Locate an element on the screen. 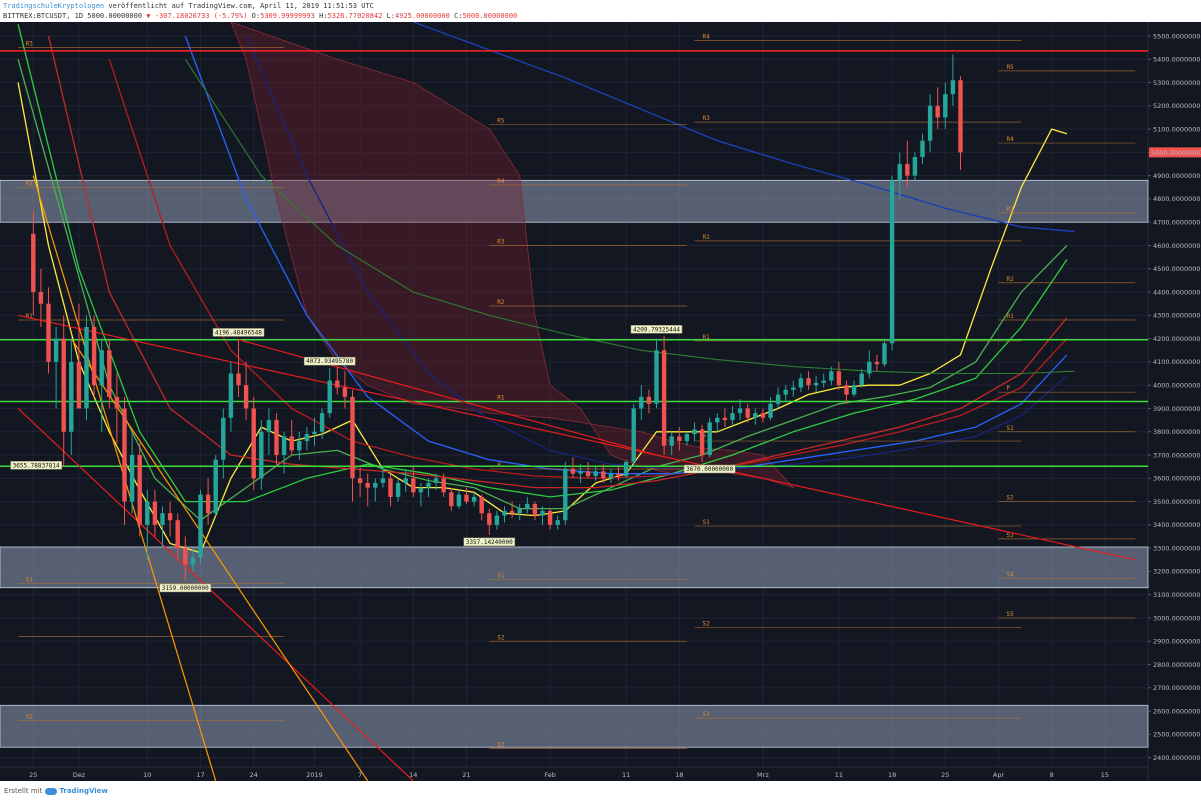 Image resolution: width=1201 pixels, height=800 pixels. pivot-label: R2 is located at coordinates (1011, 279).